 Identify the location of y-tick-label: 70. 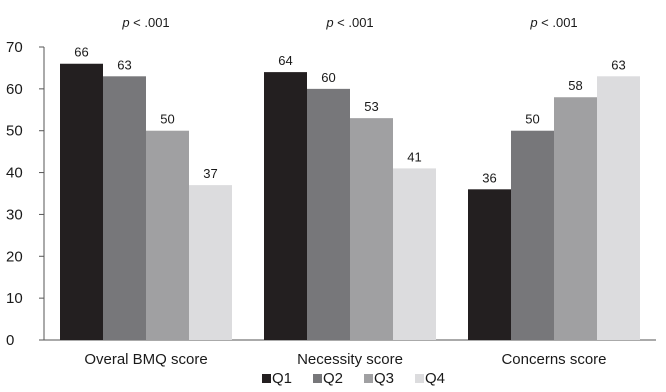
(14, 47).